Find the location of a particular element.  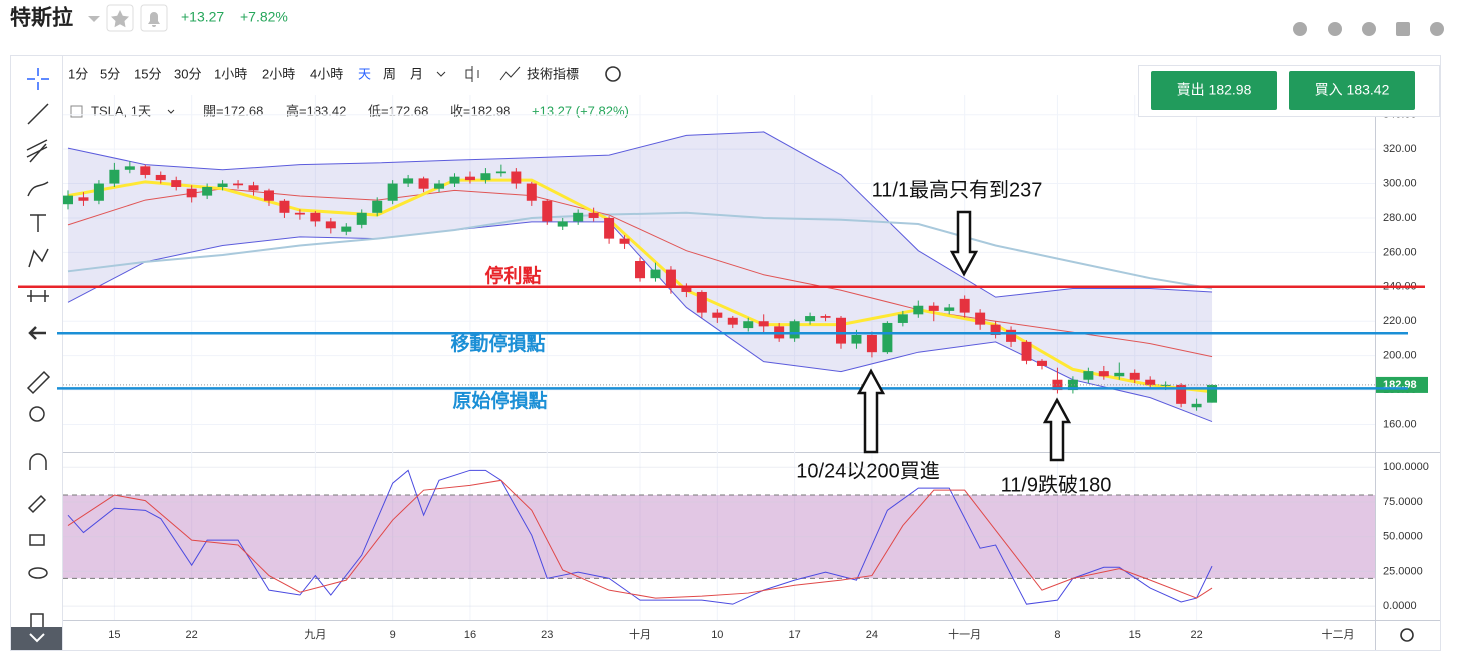

trash-tool is located at coordinates (37, 621).